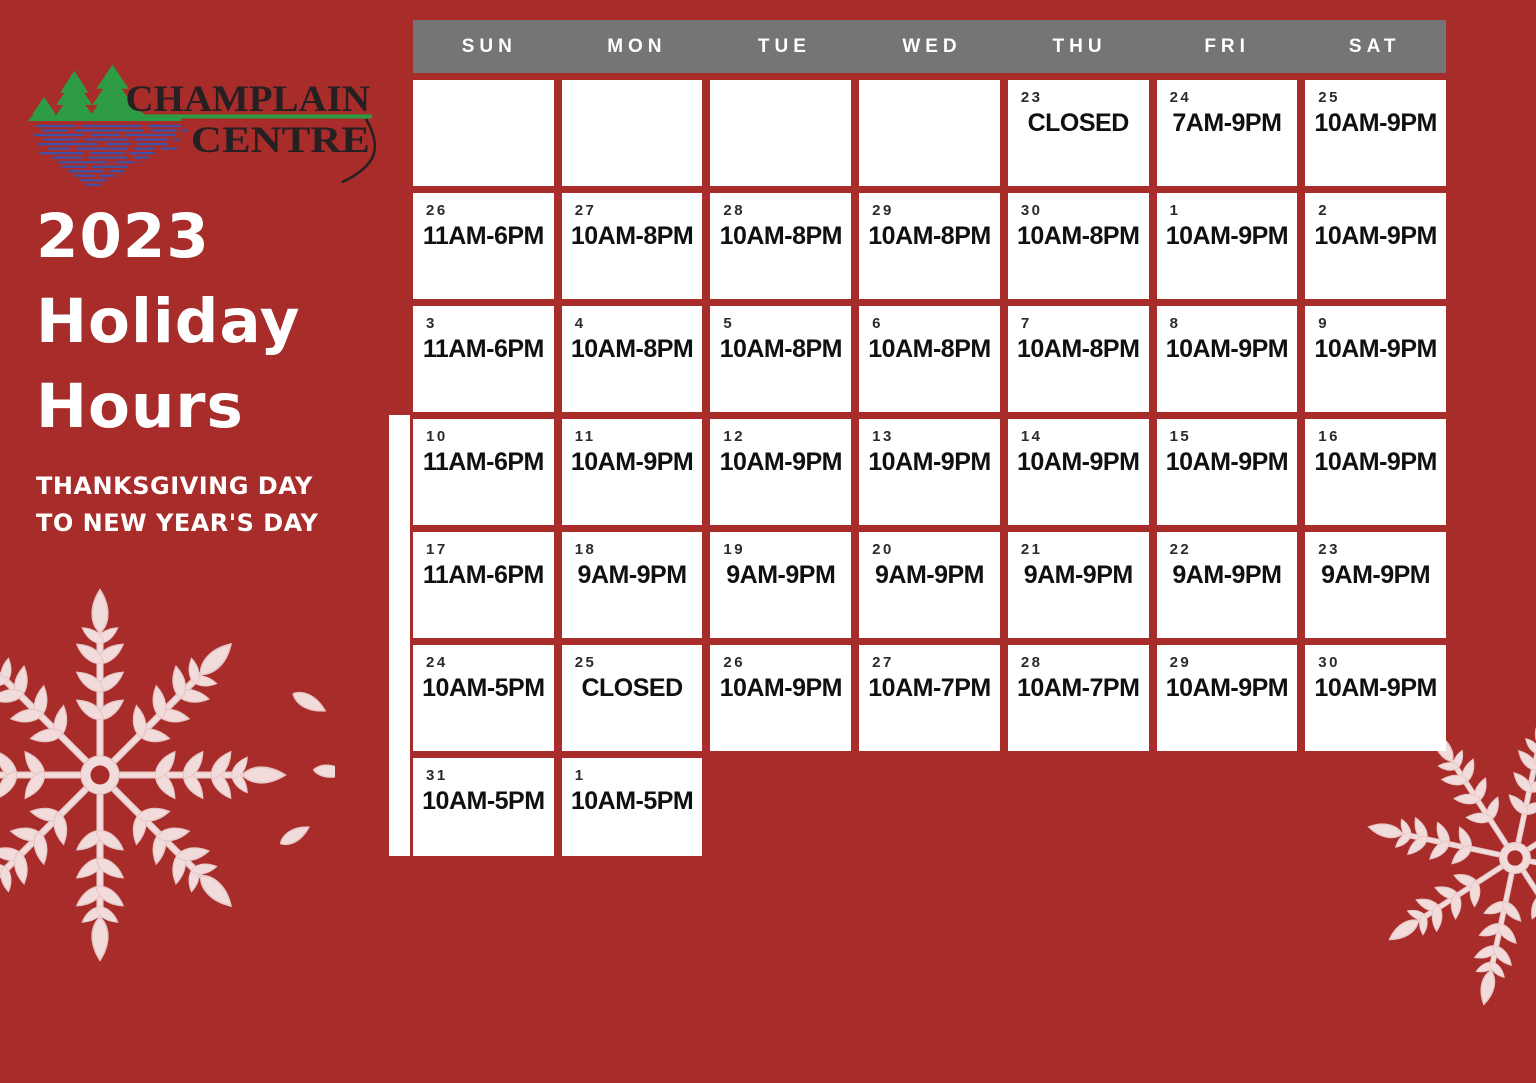 Image resolution: width=1536 pixels, height=1083 pixels. What do you see at coordinates (1078, 698) in the screenshot?
I see `calendar-cell: 28 10AM-7PM` at bounding box center [1078, 698].